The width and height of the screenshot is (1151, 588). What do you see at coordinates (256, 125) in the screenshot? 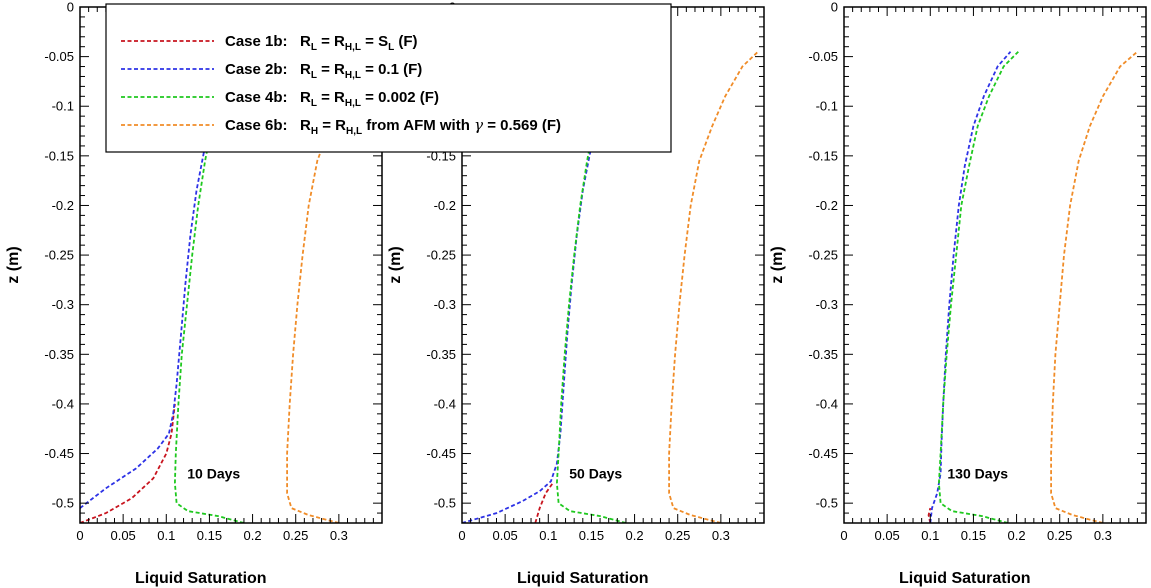
I see `legend-case-label: Case 6b:` at bounding box center [256, 125].